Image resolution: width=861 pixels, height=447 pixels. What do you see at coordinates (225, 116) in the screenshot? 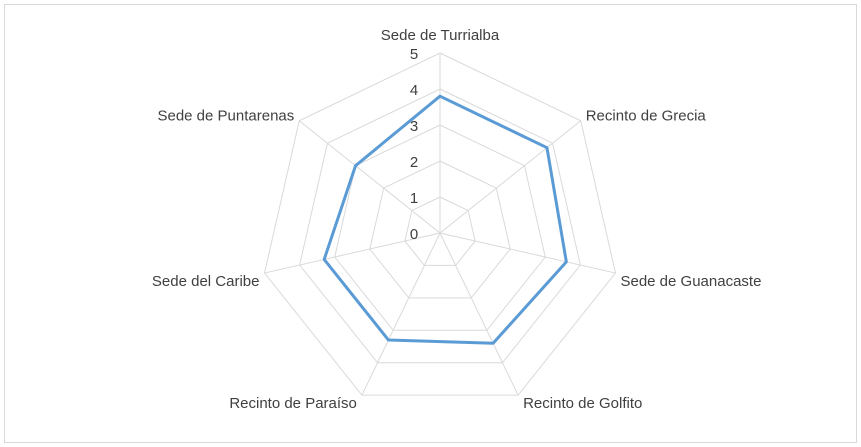
I see `category-label: Sede de Puntarenas` at bounding box center [225, 116].